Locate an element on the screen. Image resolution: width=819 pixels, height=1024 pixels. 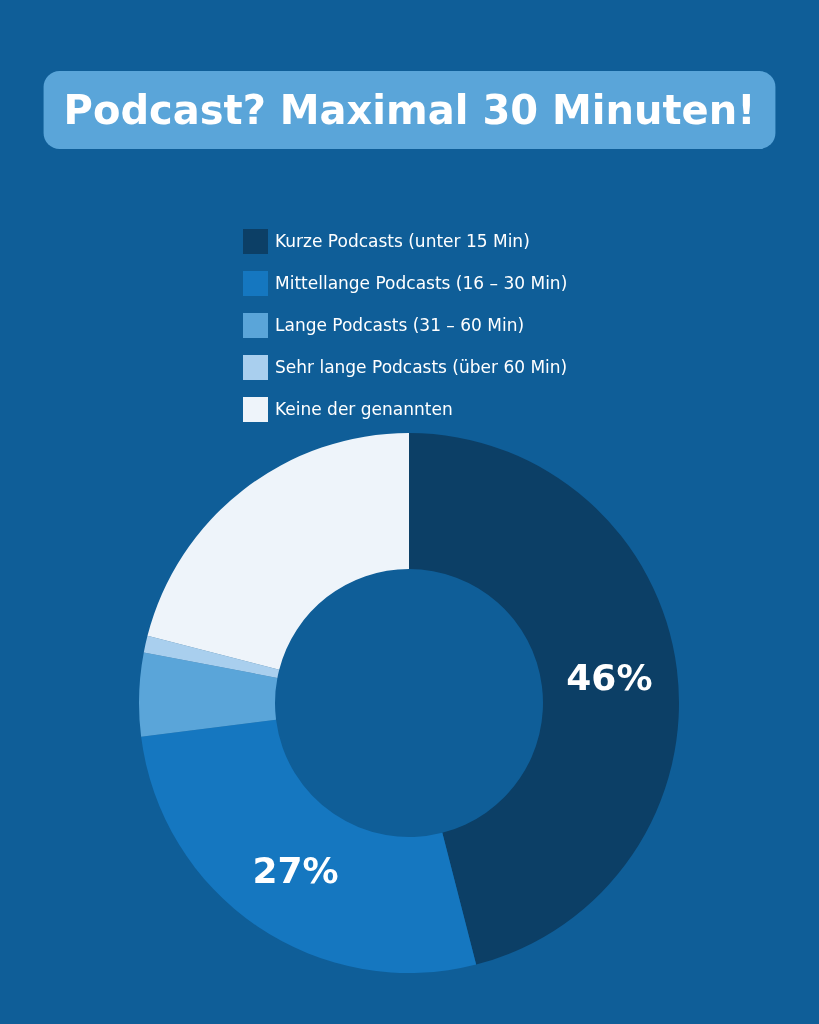
legend-label: Lange Podcasts (31 – 60 Min) is located at coordinates (400, 325).